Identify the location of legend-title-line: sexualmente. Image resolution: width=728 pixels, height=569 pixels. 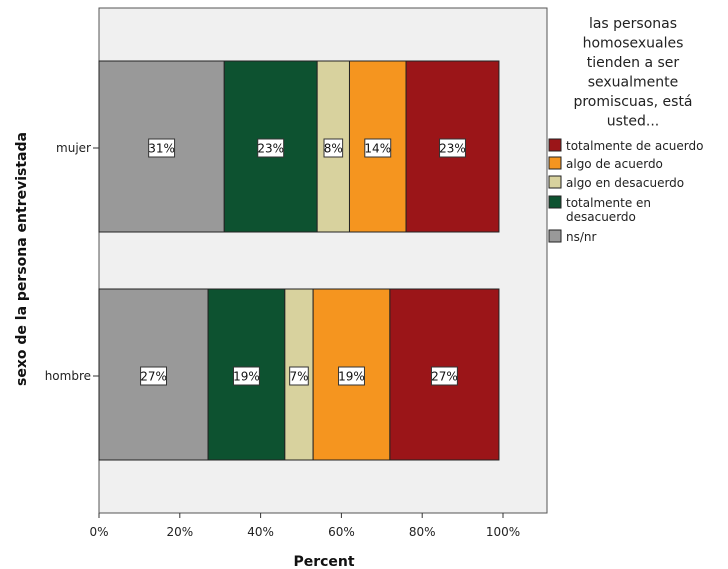
(633, 83).